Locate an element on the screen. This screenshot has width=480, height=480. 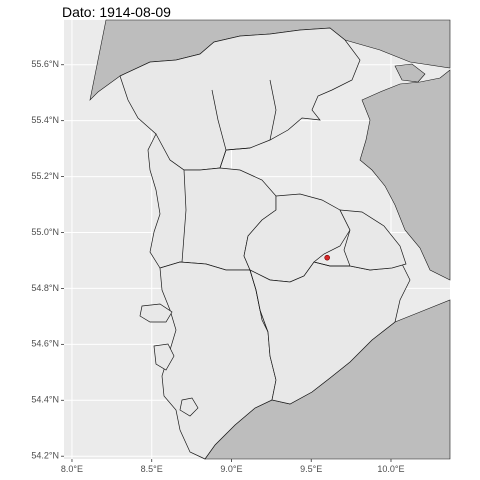
y-tick-label-5: 54.6°N is located at coordinates (45, 344).